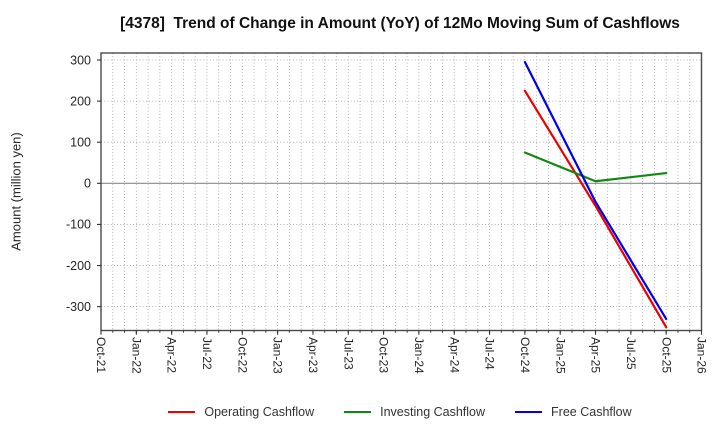 This screenshot has height=440, width=720. What do you see at coordinates (702, 355) in the screenshot?
I see `x-tick-label: Jan-26` at bounding box center [702, 355].